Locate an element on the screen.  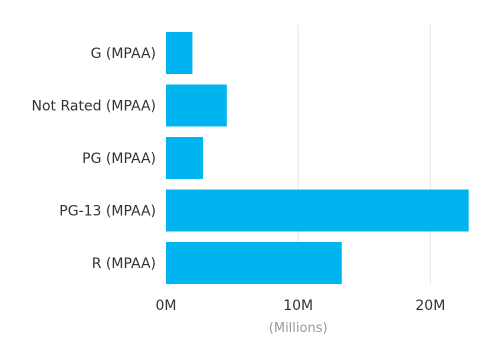
category-label: Not Rated (MPAA) is located at coordinates (93, 107).